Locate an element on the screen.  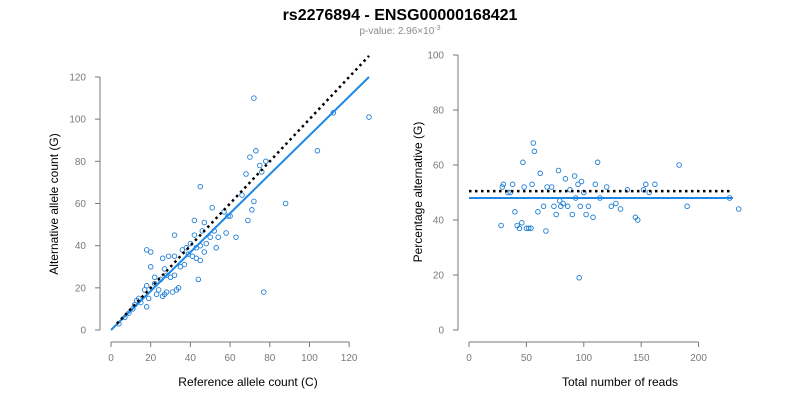
left-x-tick-label: 80 is located at coordinates (270, 358).